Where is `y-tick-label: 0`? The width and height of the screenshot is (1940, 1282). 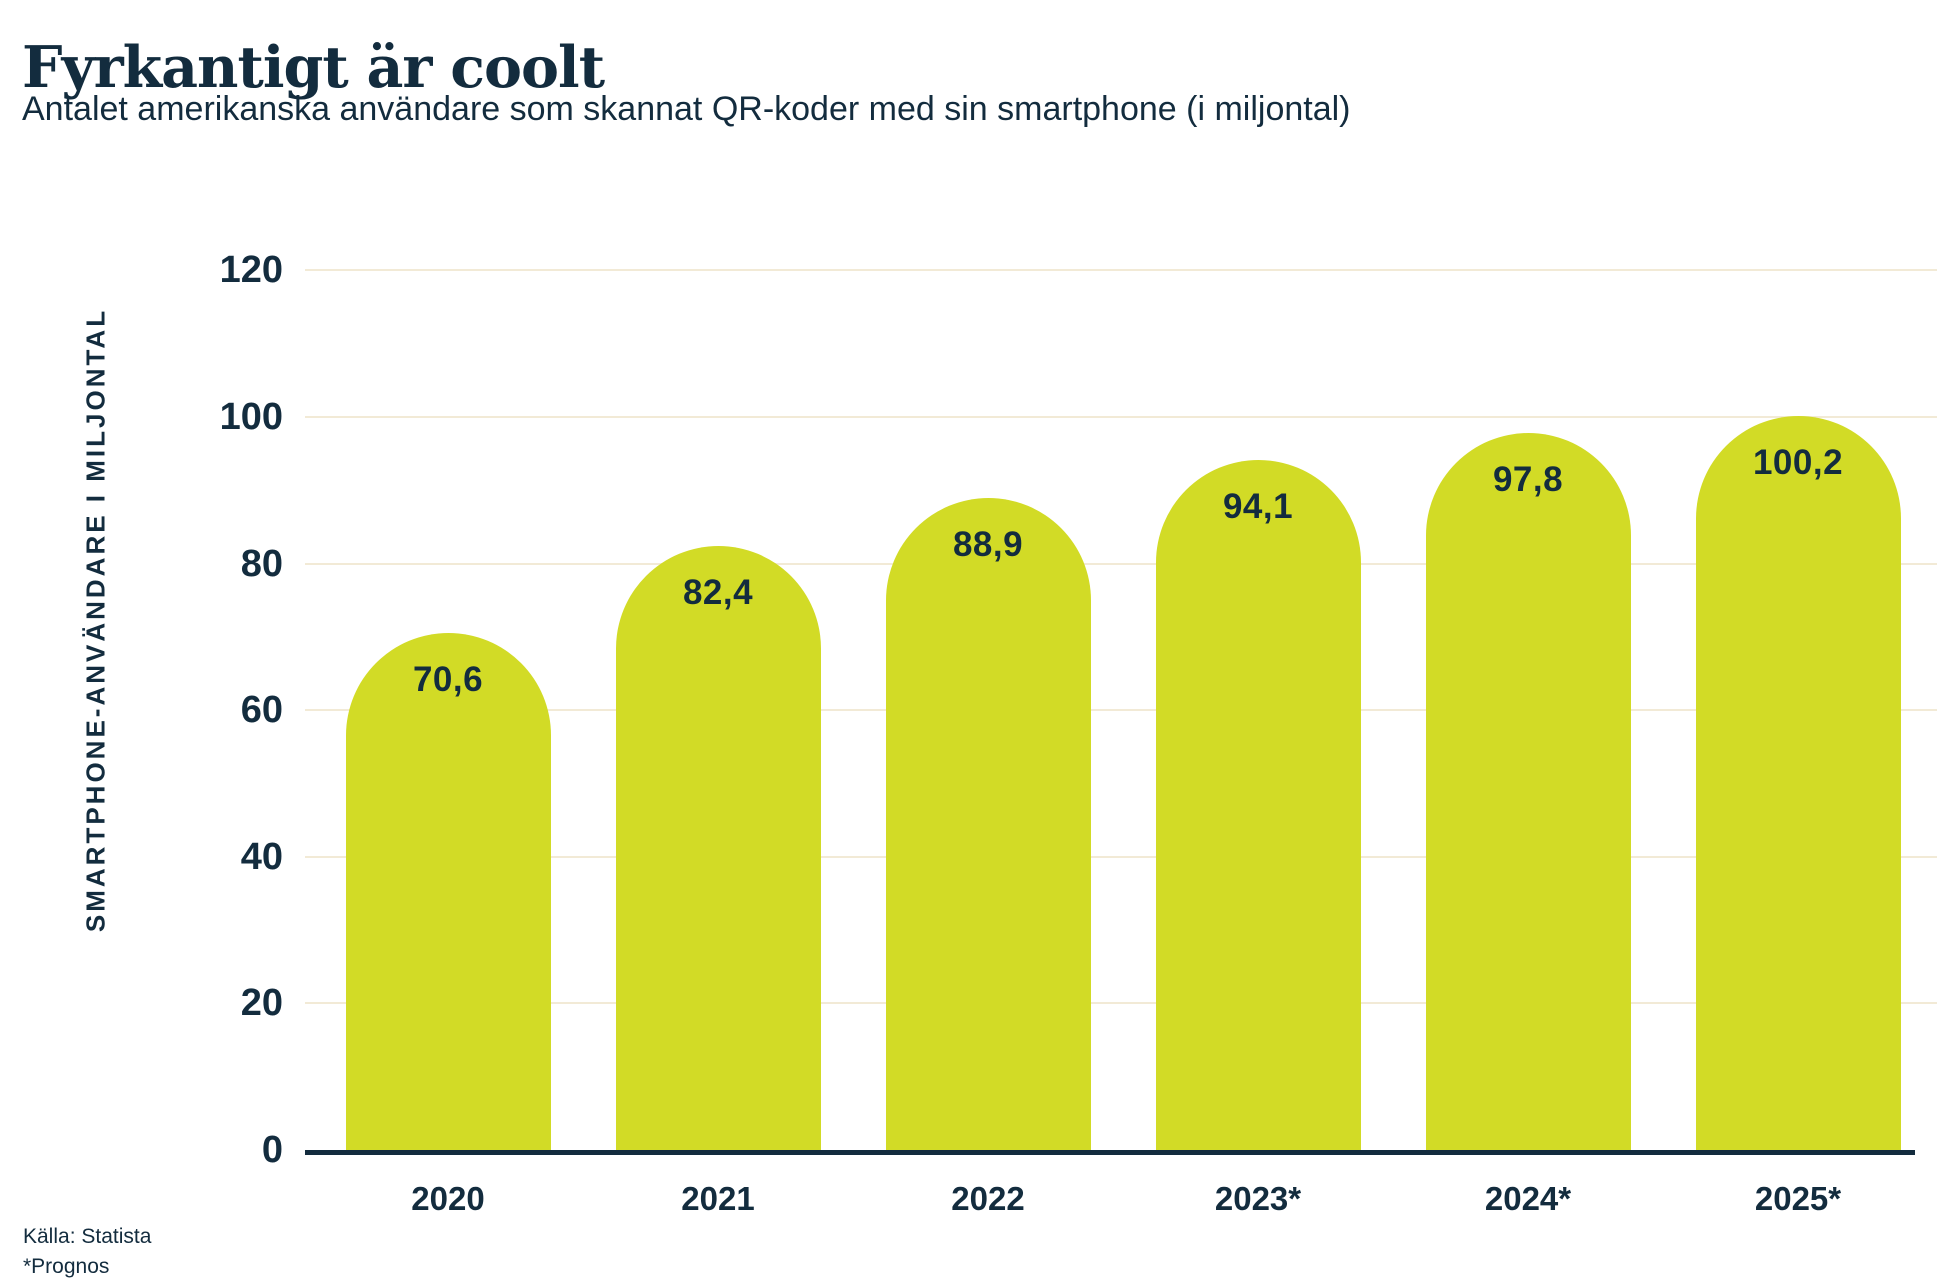 y-tick-label: 0 is located at coordinates (272, 1150).